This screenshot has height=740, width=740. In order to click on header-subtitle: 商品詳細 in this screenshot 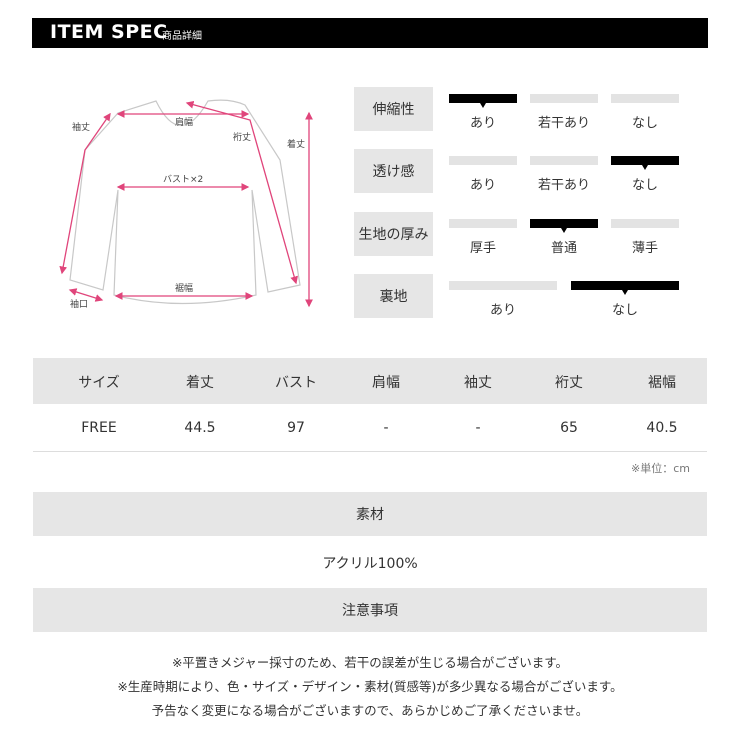, I will do `click(182, 36)`.